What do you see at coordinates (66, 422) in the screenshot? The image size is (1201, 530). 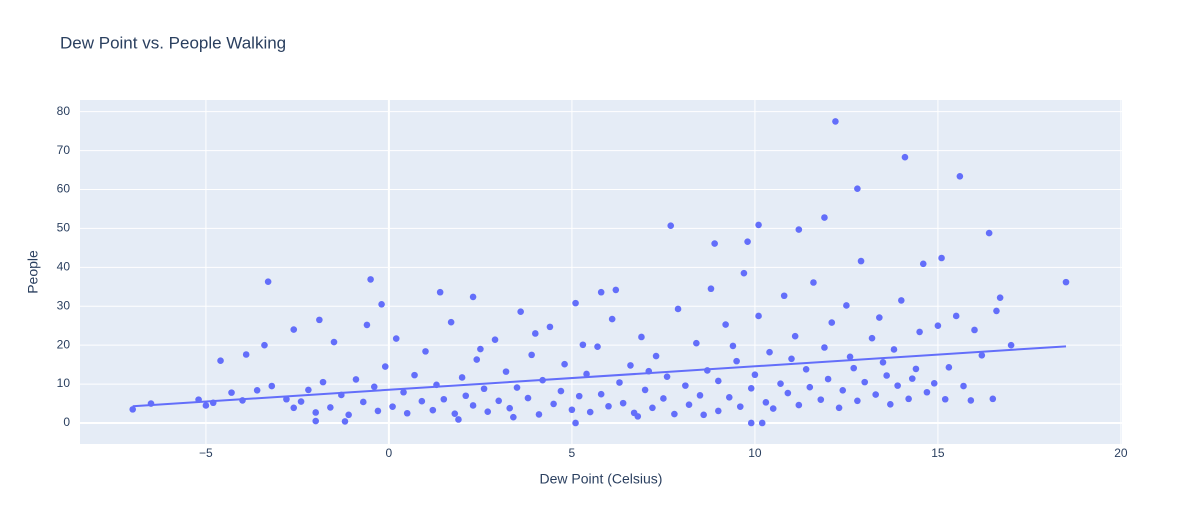 I see `y-tick-label: 0` at bounding box center [66, 422].